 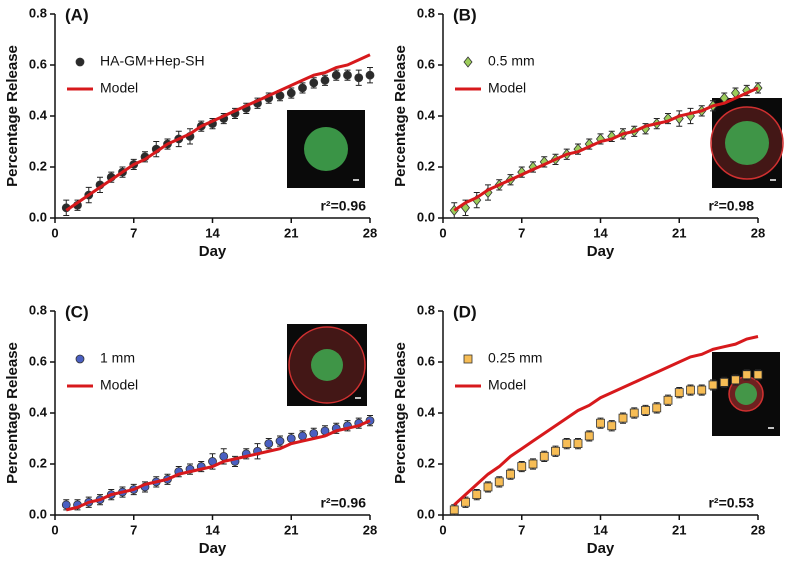 What do you see at coordinates (511, 61) in the screenshot?
I see `legend-label: 0.5 mm` at bounding box center [511, 61].